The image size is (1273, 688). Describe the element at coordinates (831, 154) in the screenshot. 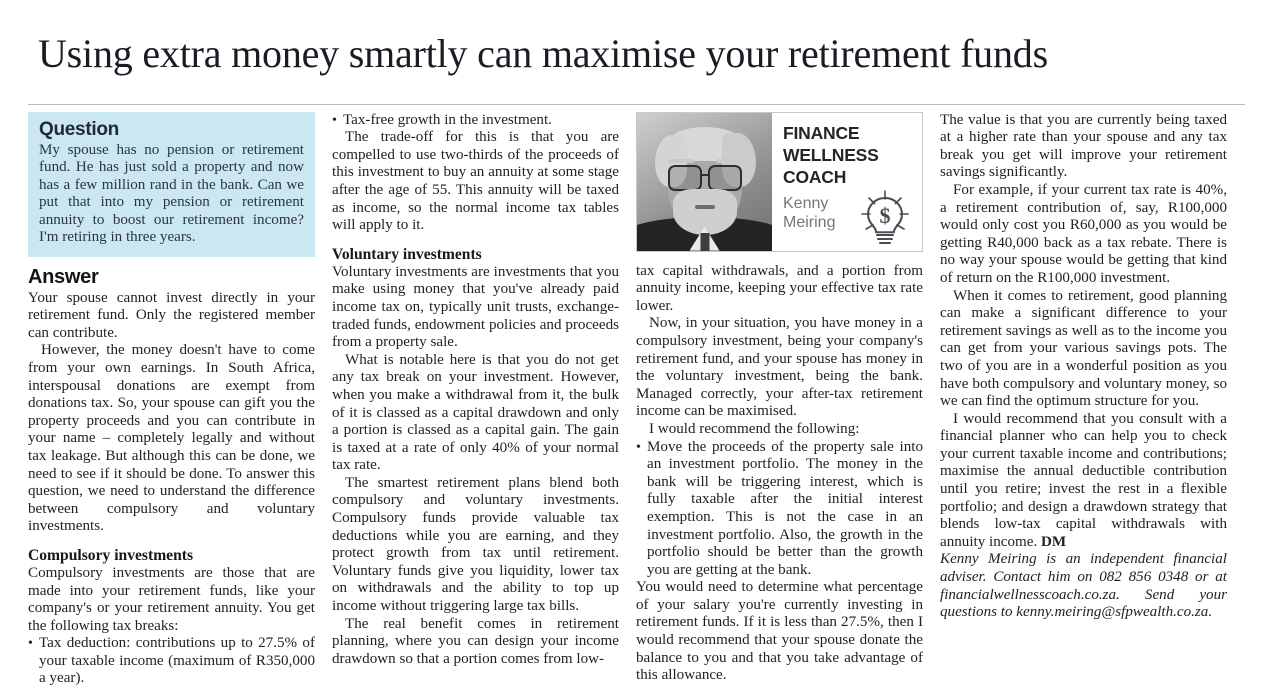

I see `brand-title-line-2: WELLNESS` at that location.